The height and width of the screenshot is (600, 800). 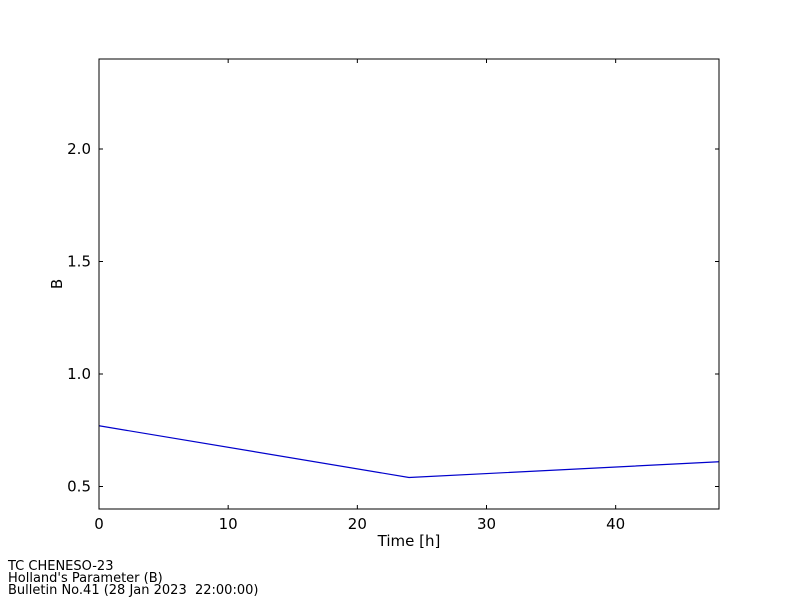 I want to click on x-tick-label: 20, so click(x=357, y=524).